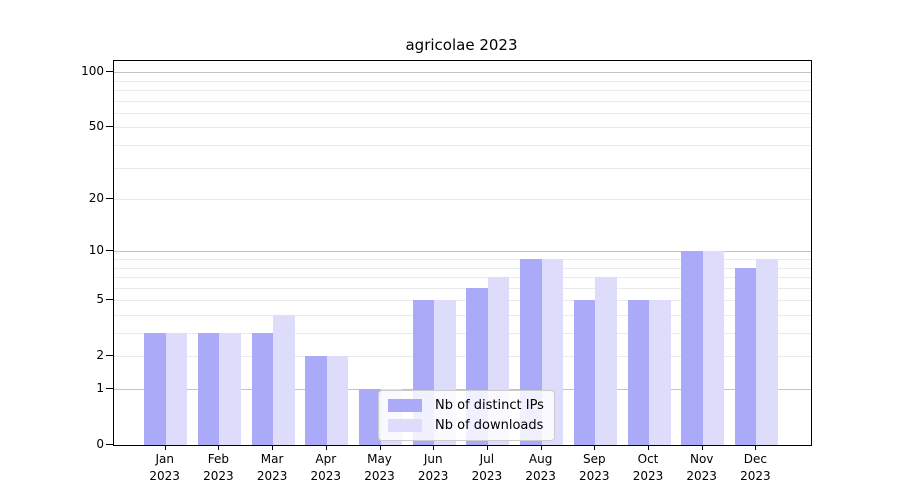  What do you see at coordinates (96, 126) in the screenshot?
I see `y-tick-label: 50` at bounding box center [96, 126].